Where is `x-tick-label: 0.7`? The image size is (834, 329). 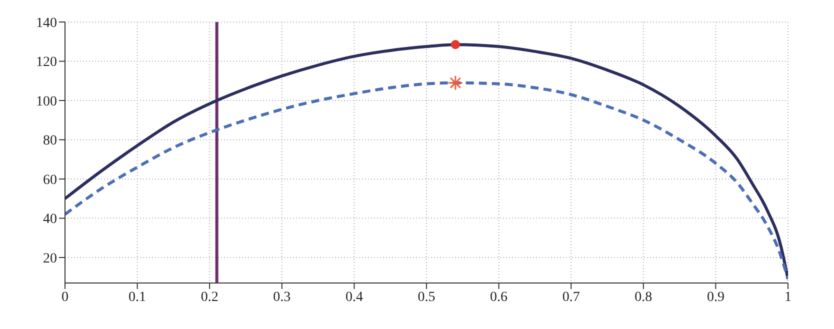 x-tick-label: 0.7 is located at coordinates (571, 297).